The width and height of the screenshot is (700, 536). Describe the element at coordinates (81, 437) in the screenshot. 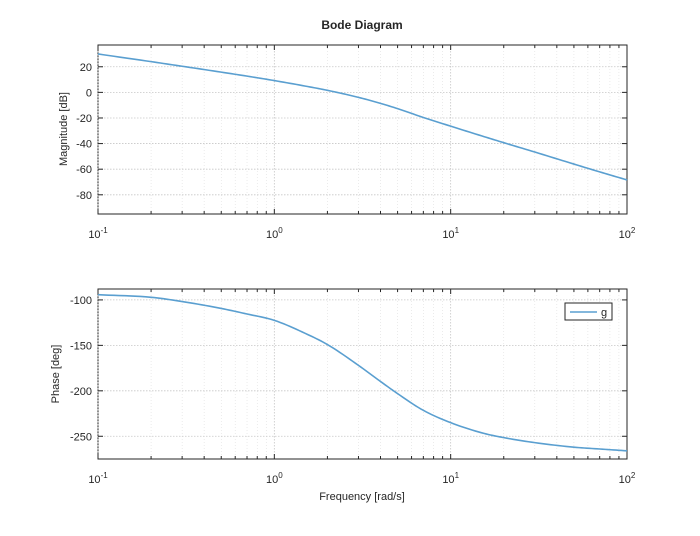

I see `y-tick-label: -250` at that location.